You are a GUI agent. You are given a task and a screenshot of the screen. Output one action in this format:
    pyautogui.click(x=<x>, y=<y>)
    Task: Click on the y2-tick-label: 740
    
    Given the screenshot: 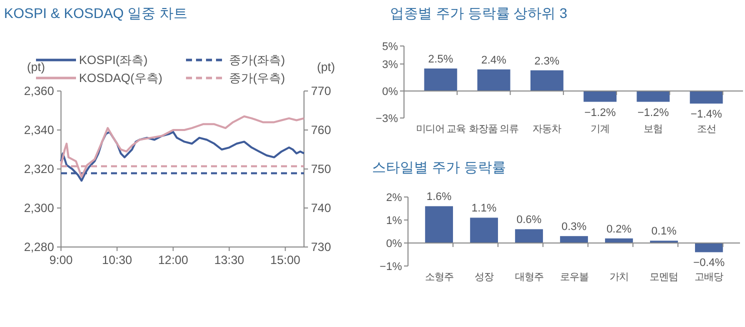 What is the action you would take?
    pyautogui.click(x=321, y=208)
    